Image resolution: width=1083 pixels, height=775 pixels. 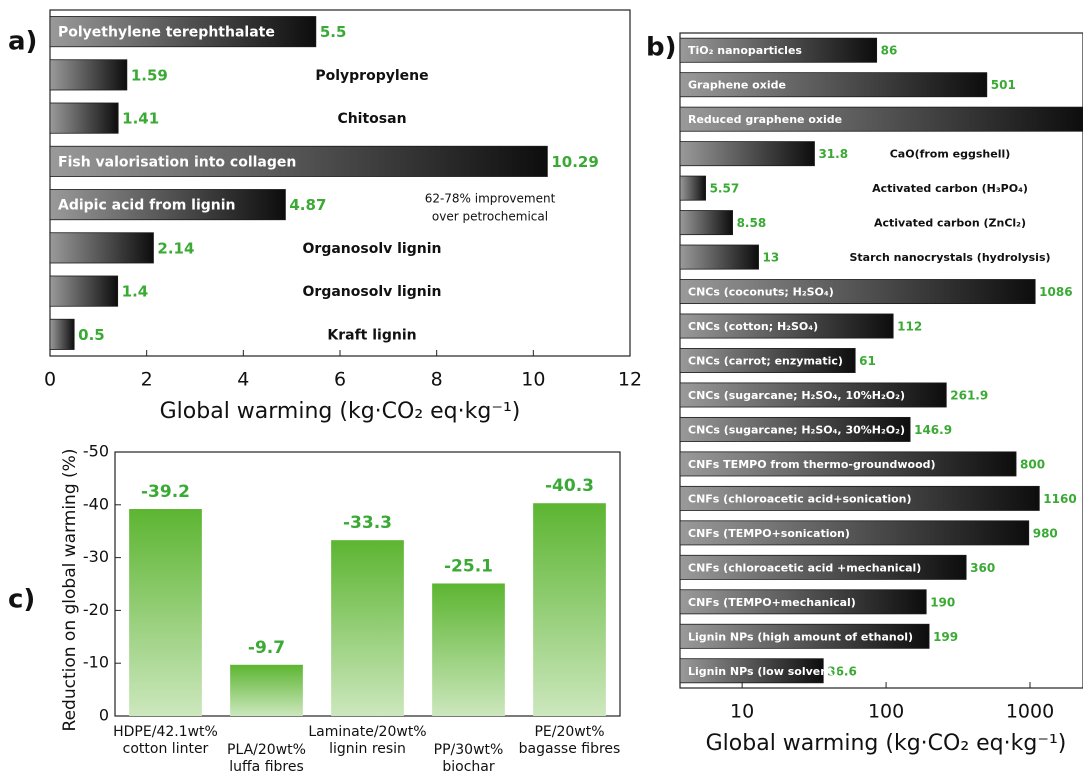 What do you see at coordinates (1045, 533) in the screenshot?
I see `value-label: 980` at bounding box center [1045, 533].